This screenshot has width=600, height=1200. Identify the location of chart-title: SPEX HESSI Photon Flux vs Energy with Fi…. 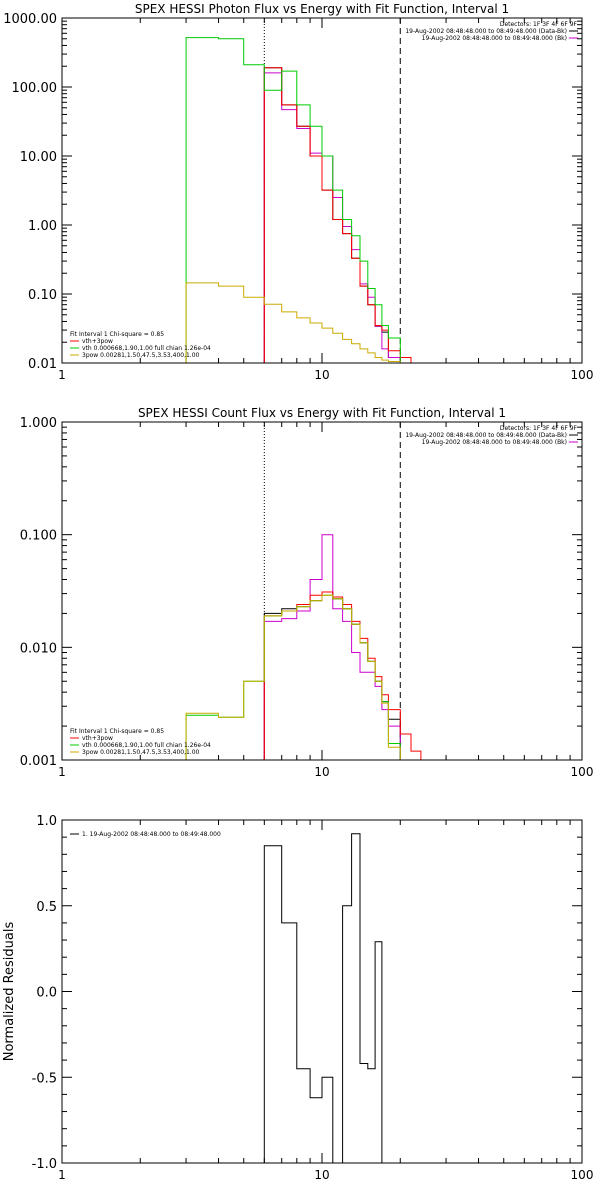
(322, 9).